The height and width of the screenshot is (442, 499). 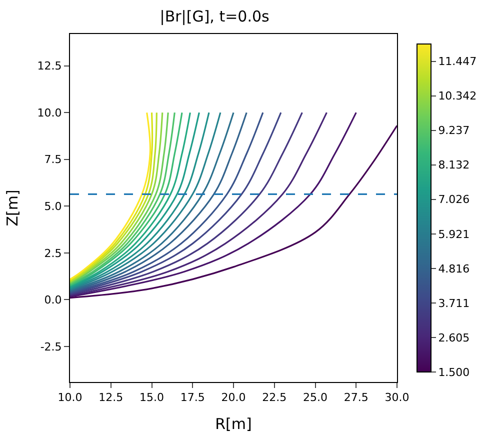 I want to click on color-bar-label: 9.237, so click(x=454, y=131).